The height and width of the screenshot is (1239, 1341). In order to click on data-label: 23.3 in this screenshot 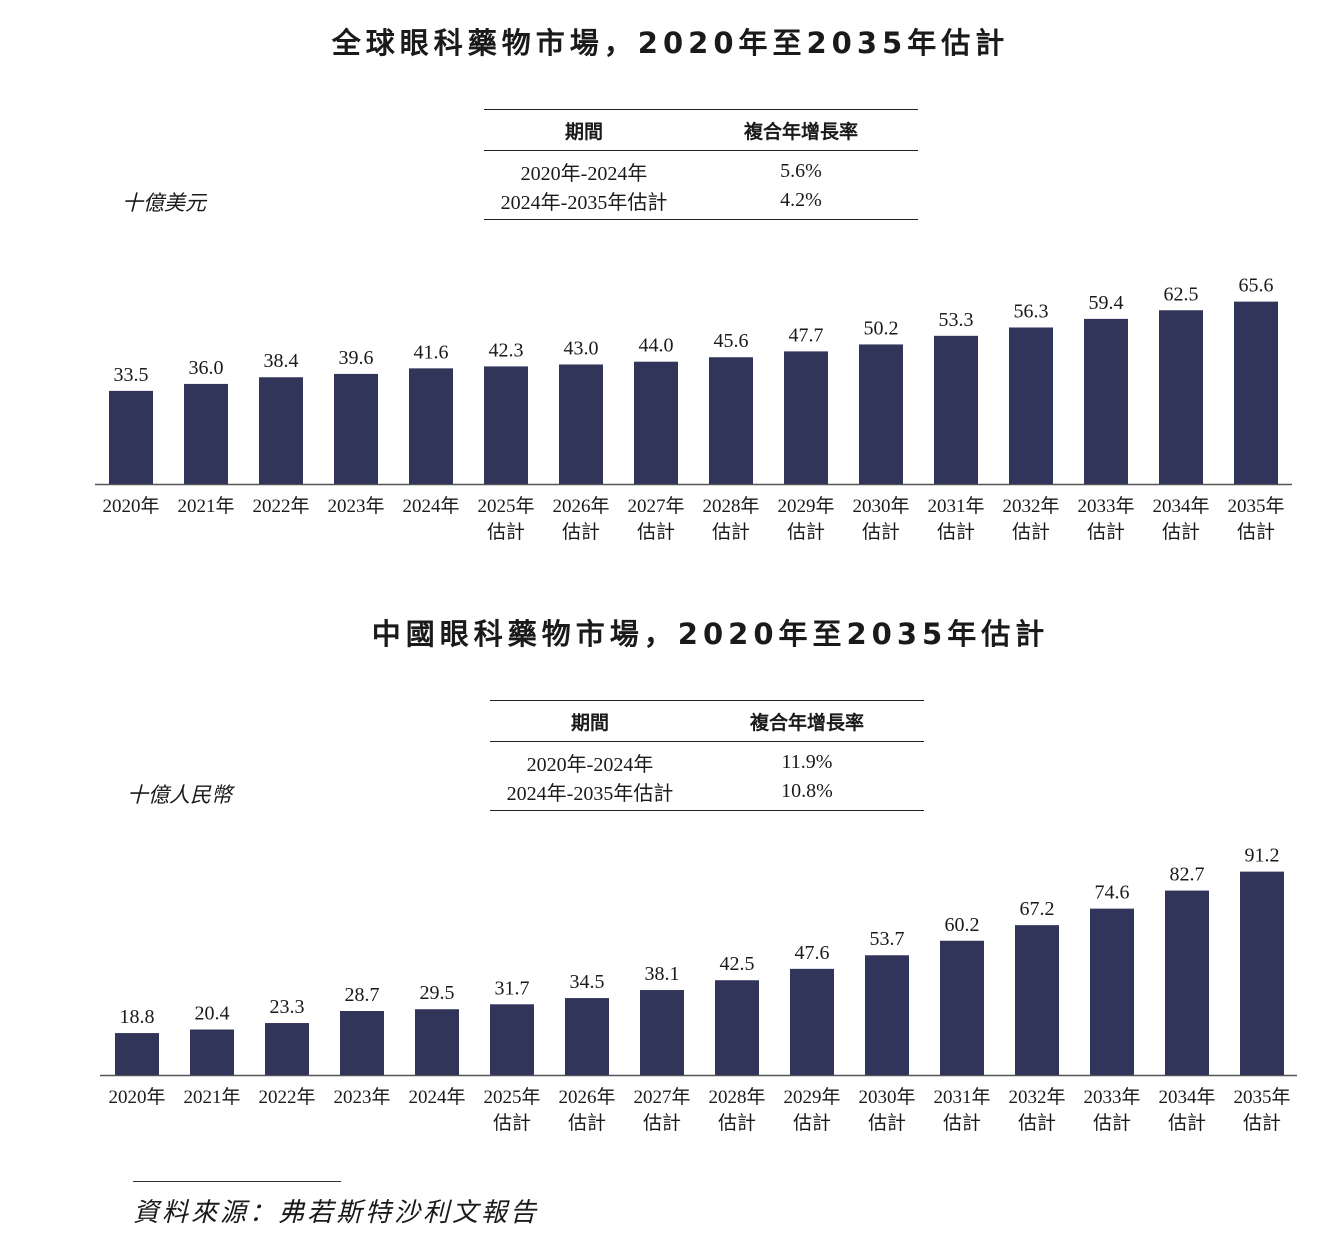, I will do `click(287, 1007)`.